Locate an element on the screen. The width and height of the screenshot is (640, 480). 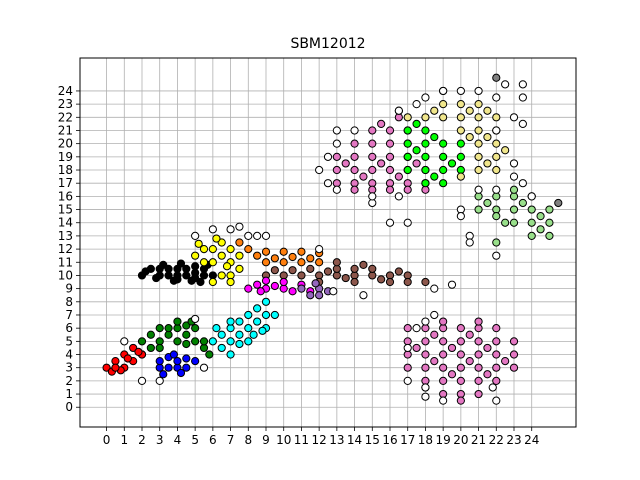
x-tick-label: 19 is located at coordinates (443, 440).